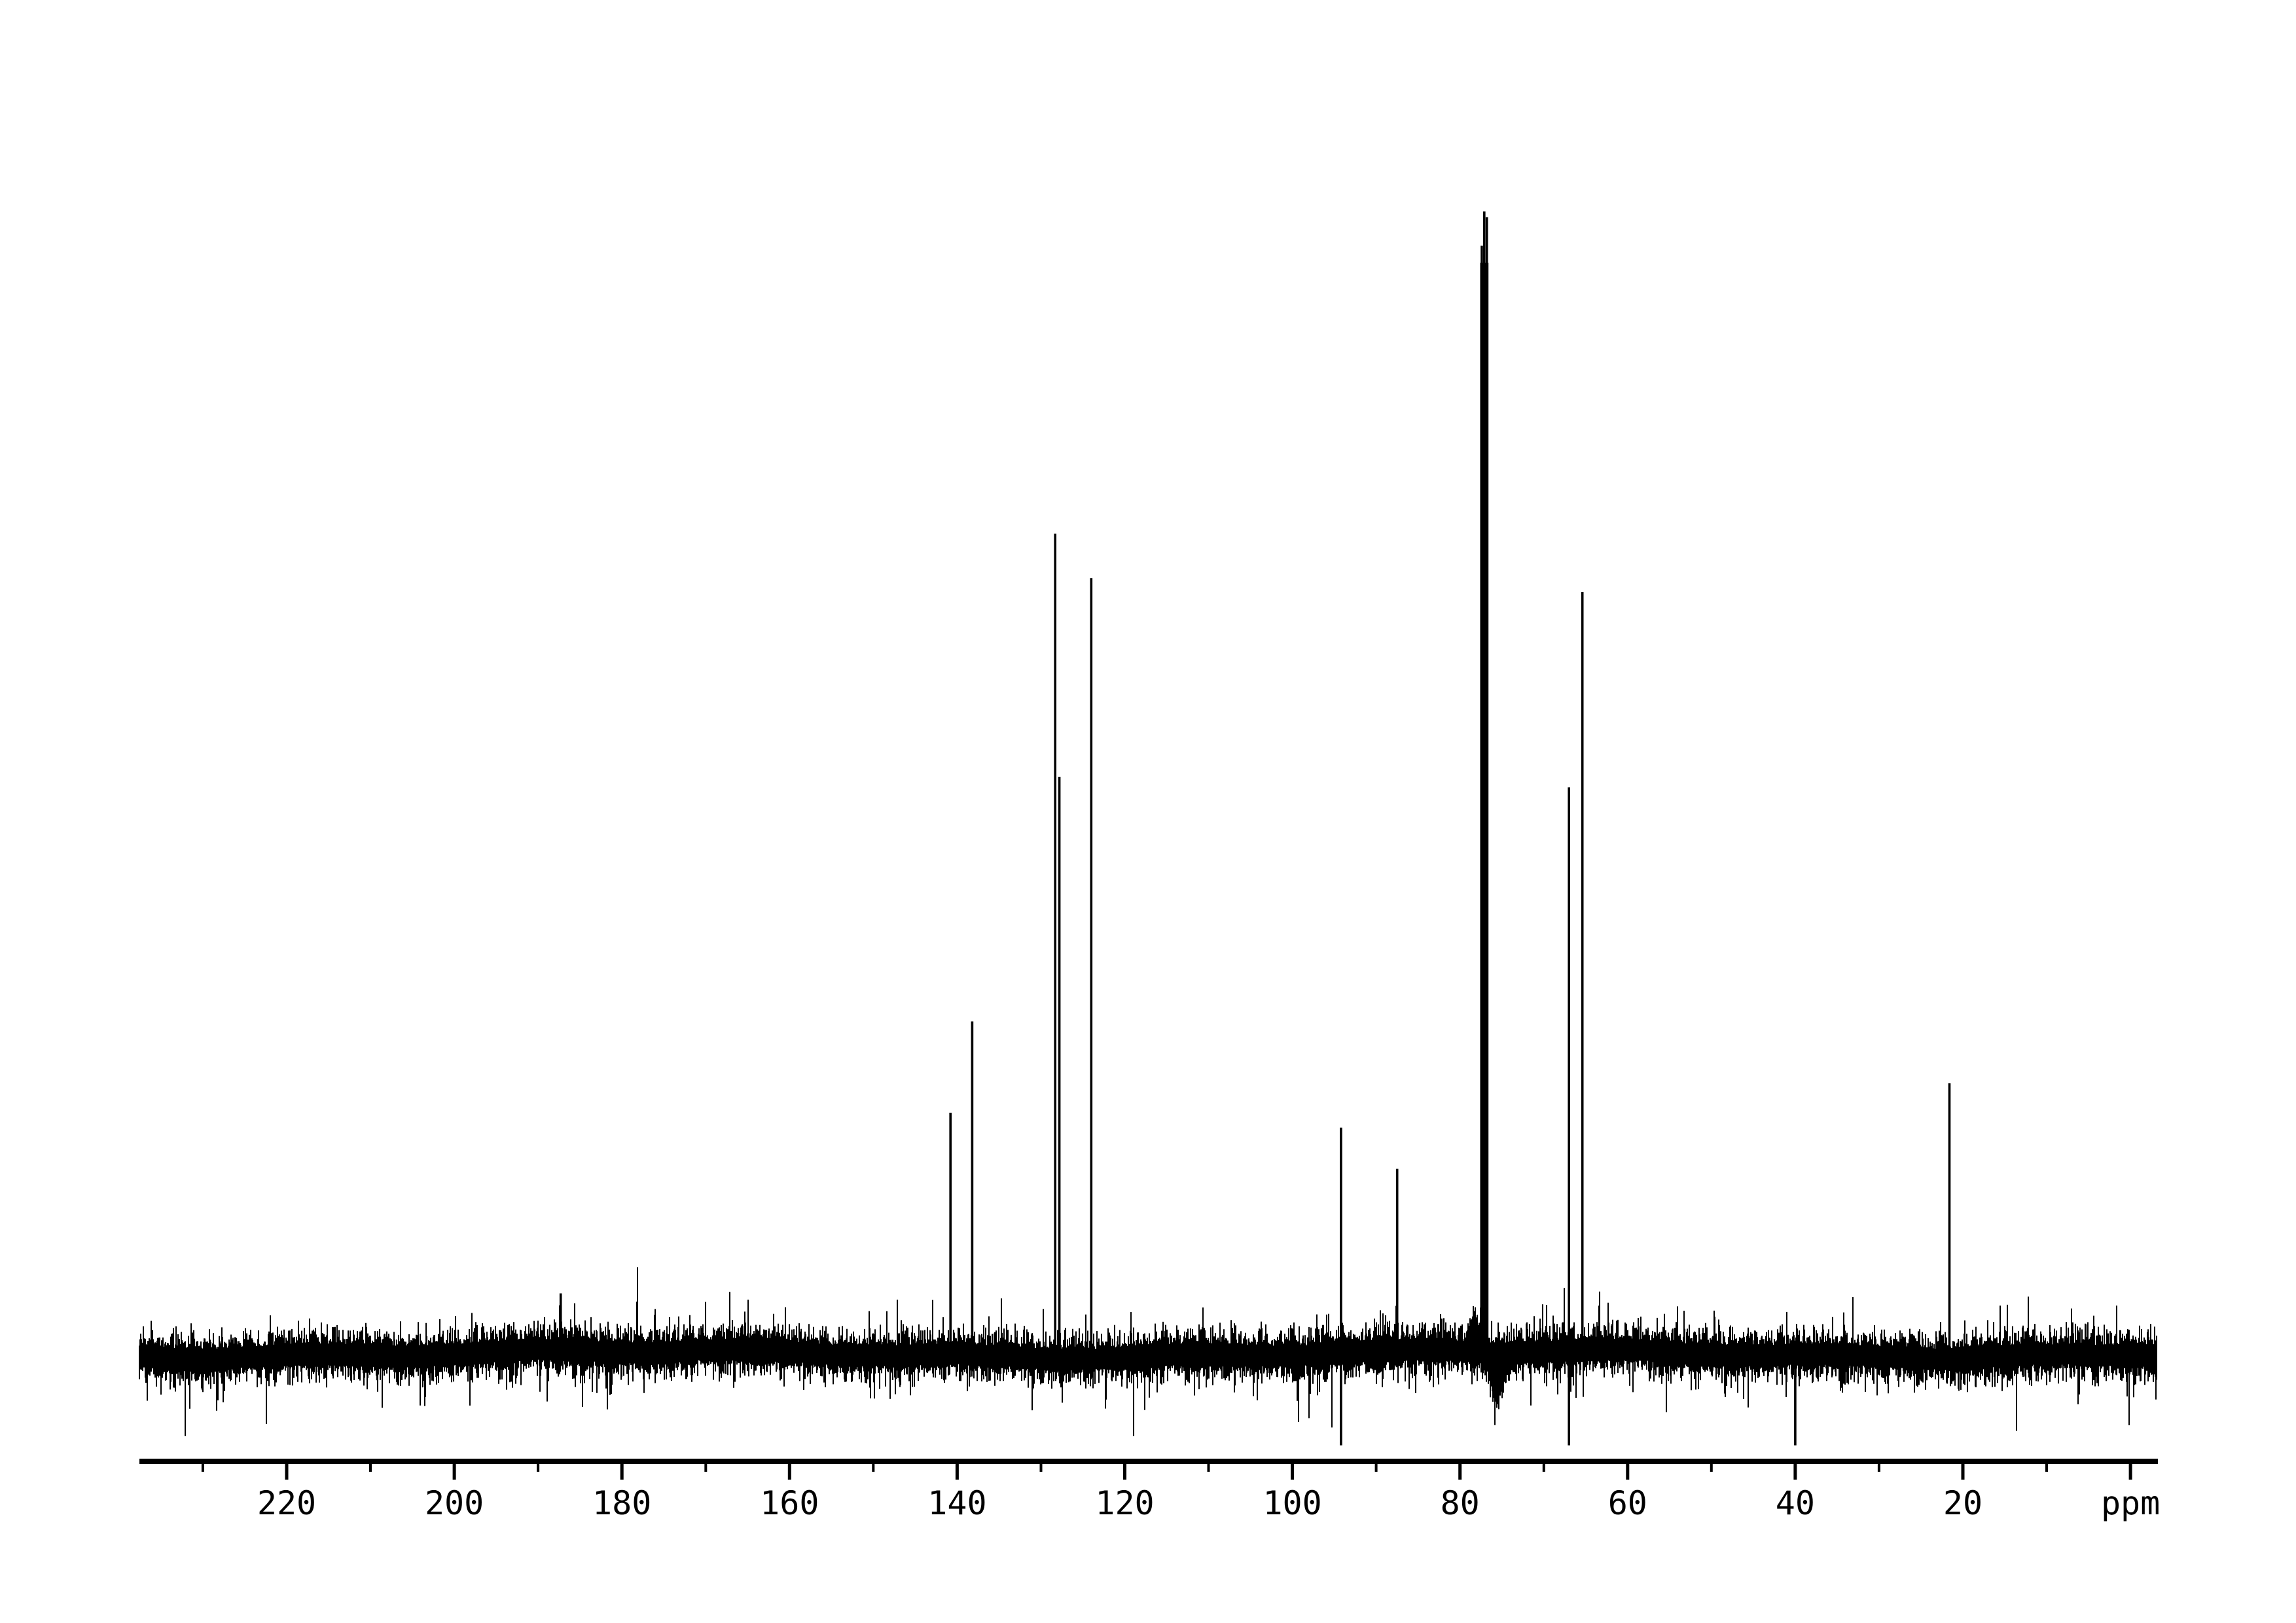 The height and width of the screenshot is (1623, 2296). Describe the element at coordinates (1208, 1503) in the screenshot. I see `x-axis-labels: 220 200 180 160 140 120 100 80 60 40 20 ppm` at that location.